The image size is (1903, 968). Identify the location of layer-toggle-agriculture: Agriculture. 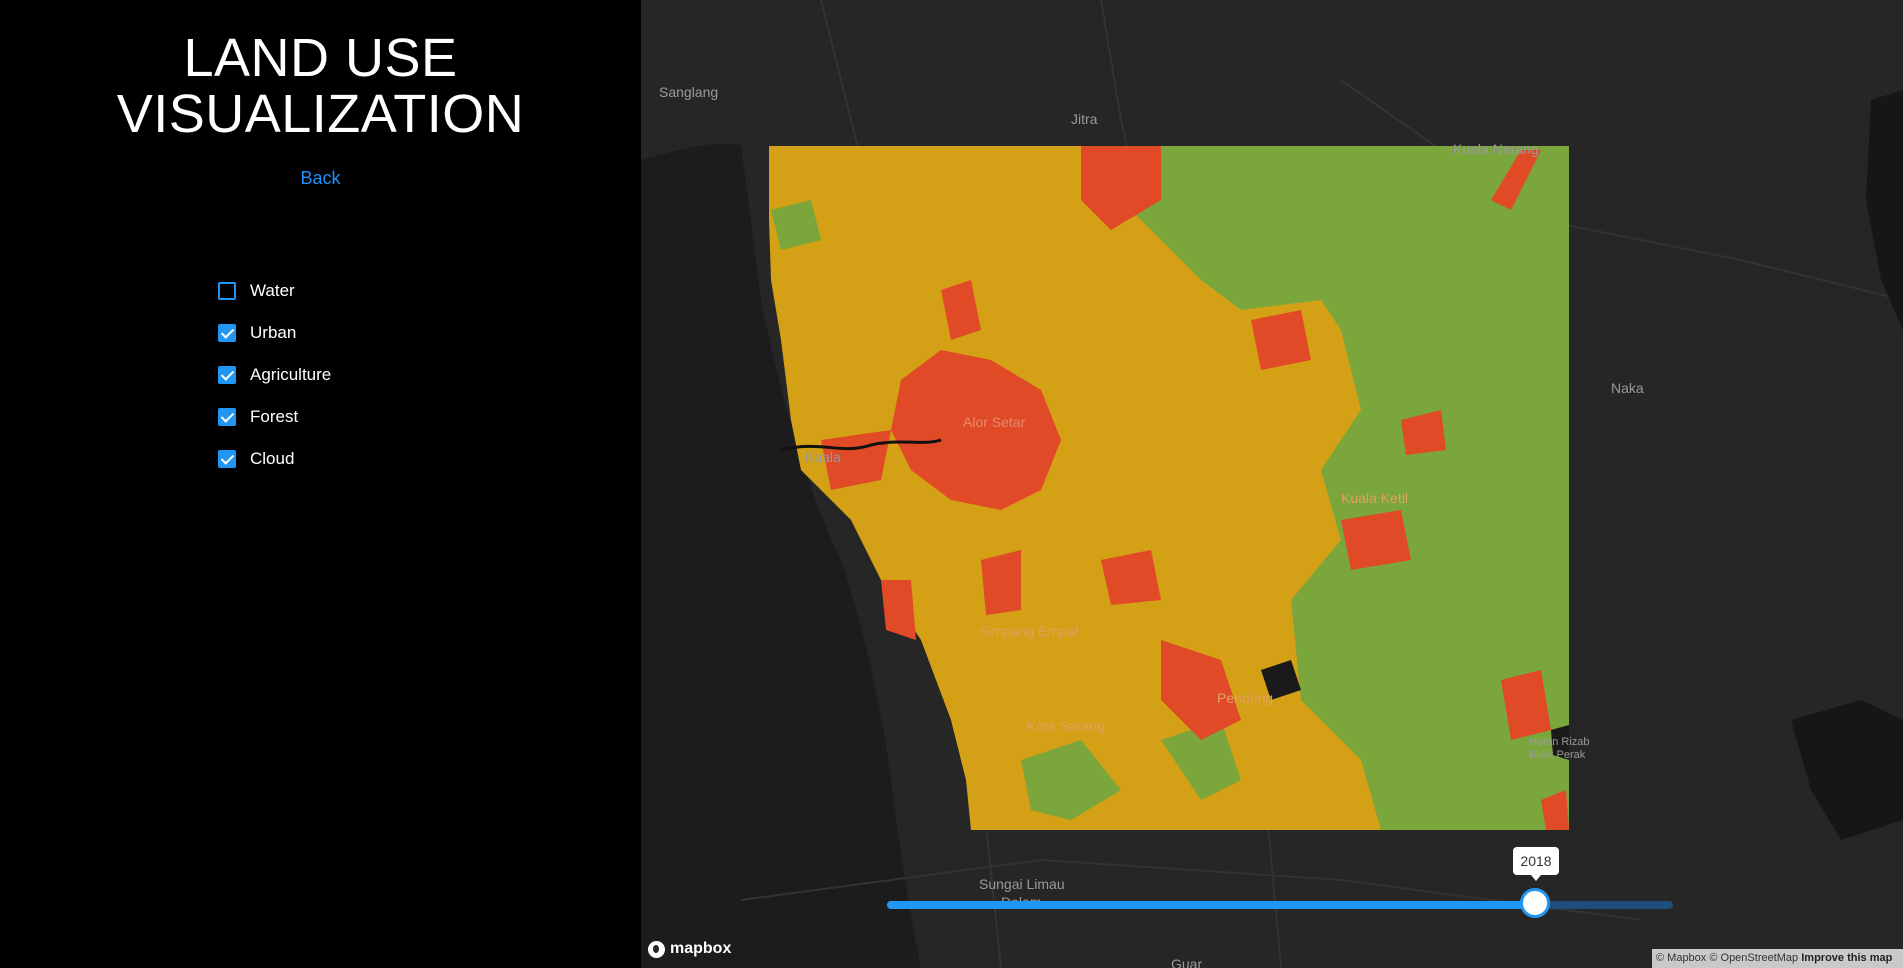
(274, 375).